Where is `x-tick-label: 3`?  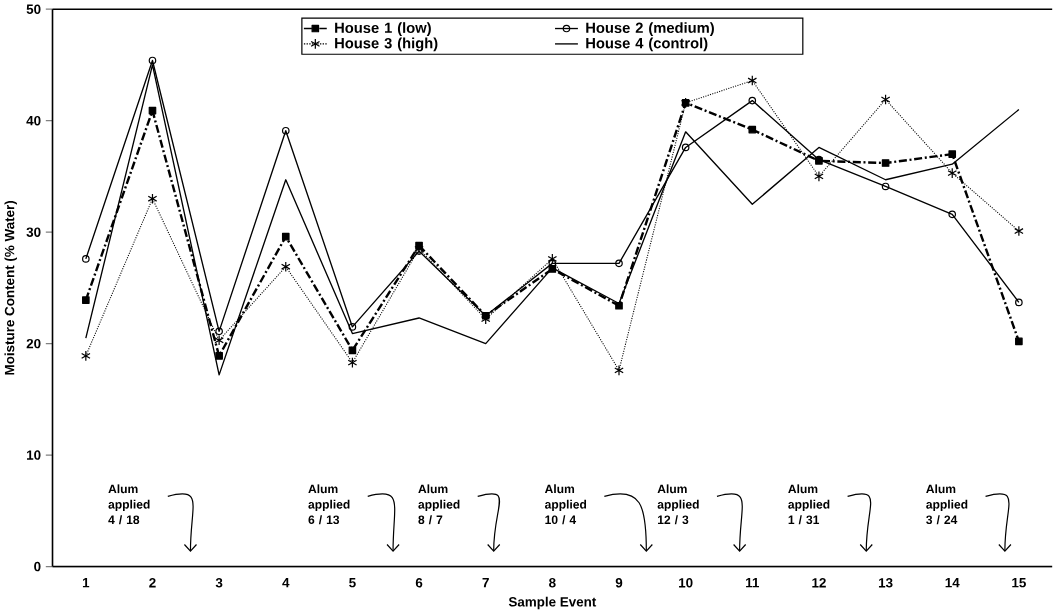 x-tick-label: 3 is located at coordinates (219, 583).